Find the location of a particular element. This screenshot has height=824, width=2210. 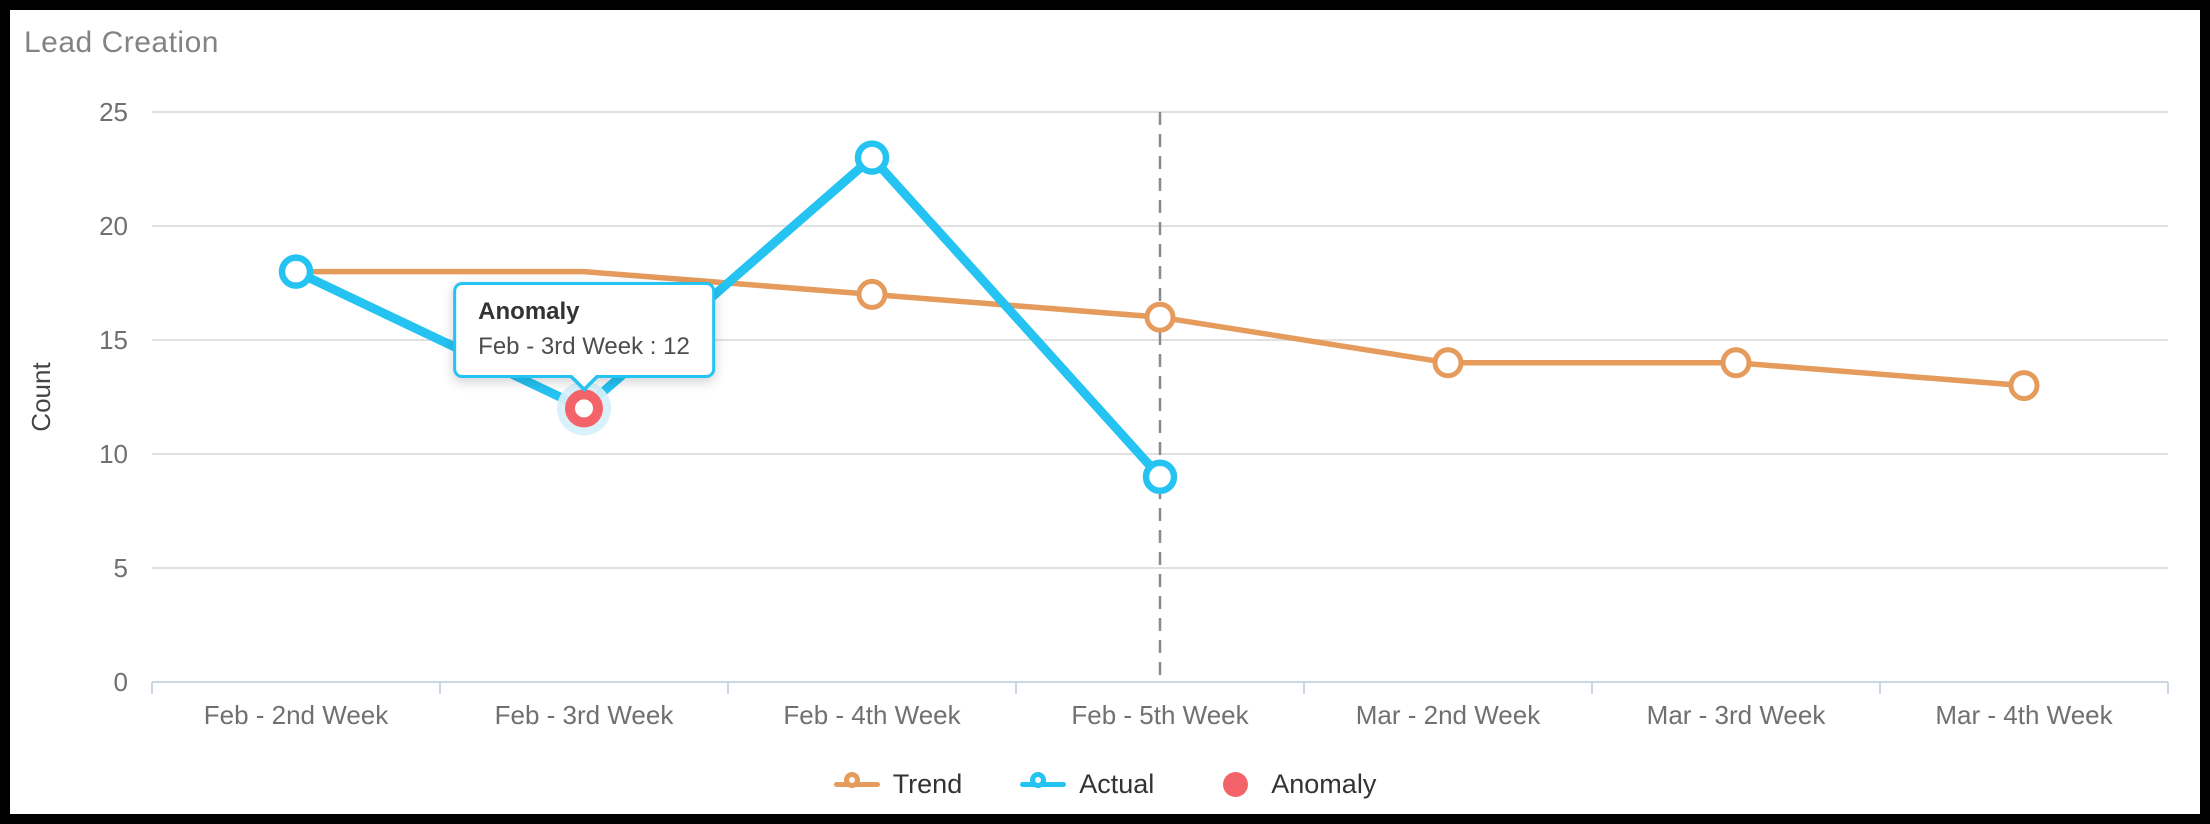

legend-label: Trend is located at coordinates (927, 784).